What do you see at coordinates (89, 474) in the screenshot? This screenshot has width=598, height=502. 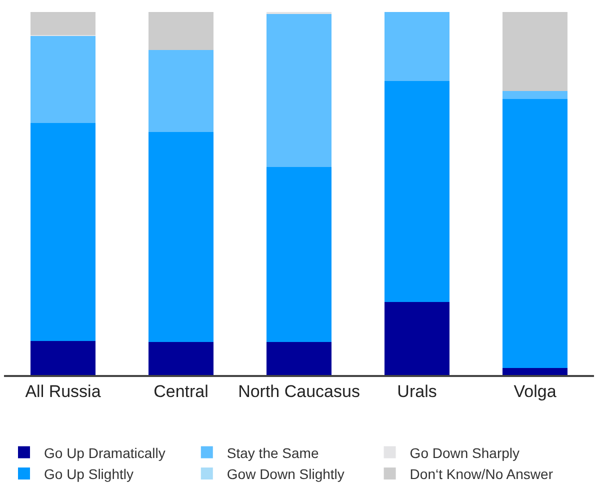 I see `legend-label: Go Up Slightly` at bounding box center [89, 474].